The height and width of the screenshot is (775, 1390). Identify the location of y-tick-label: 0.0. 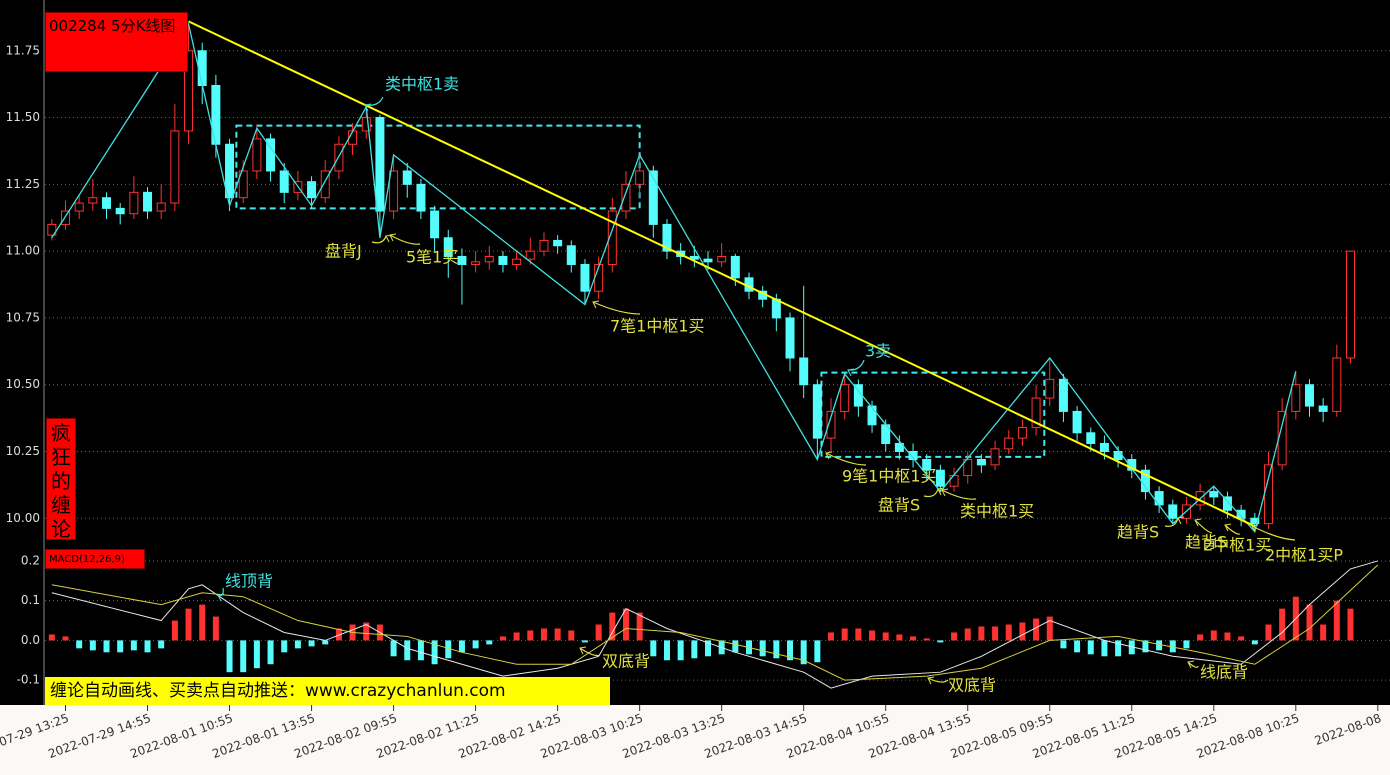
(30, 640).